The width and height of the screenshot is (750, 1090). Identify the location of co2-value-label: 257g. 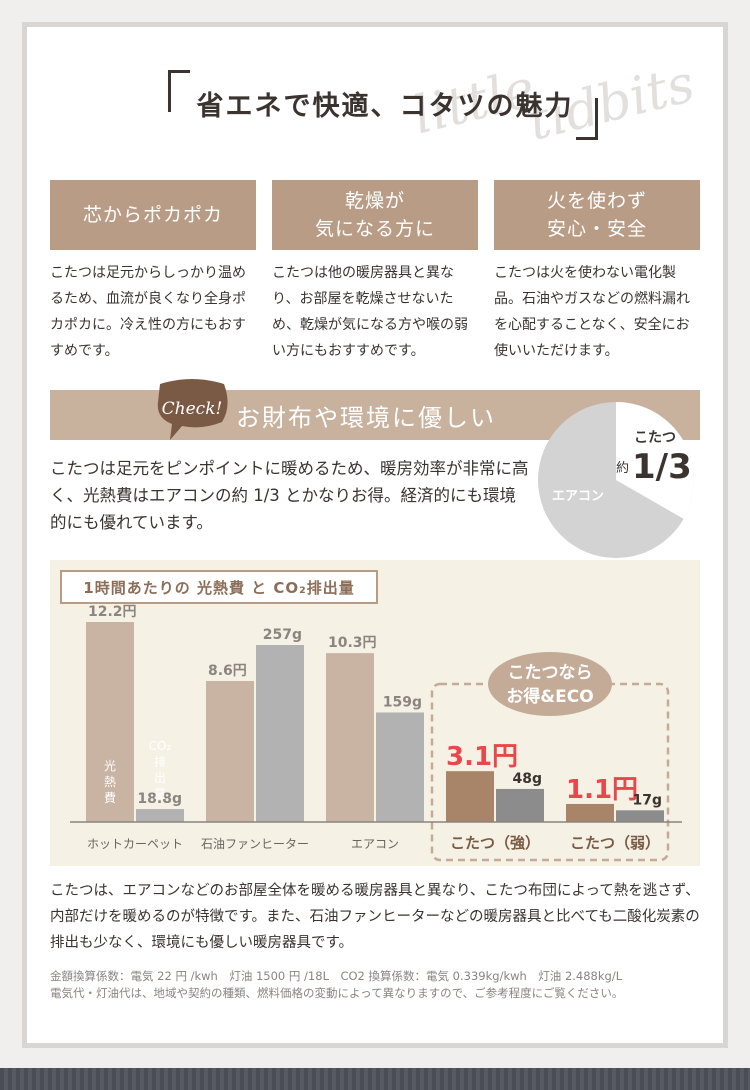
(282, 635).